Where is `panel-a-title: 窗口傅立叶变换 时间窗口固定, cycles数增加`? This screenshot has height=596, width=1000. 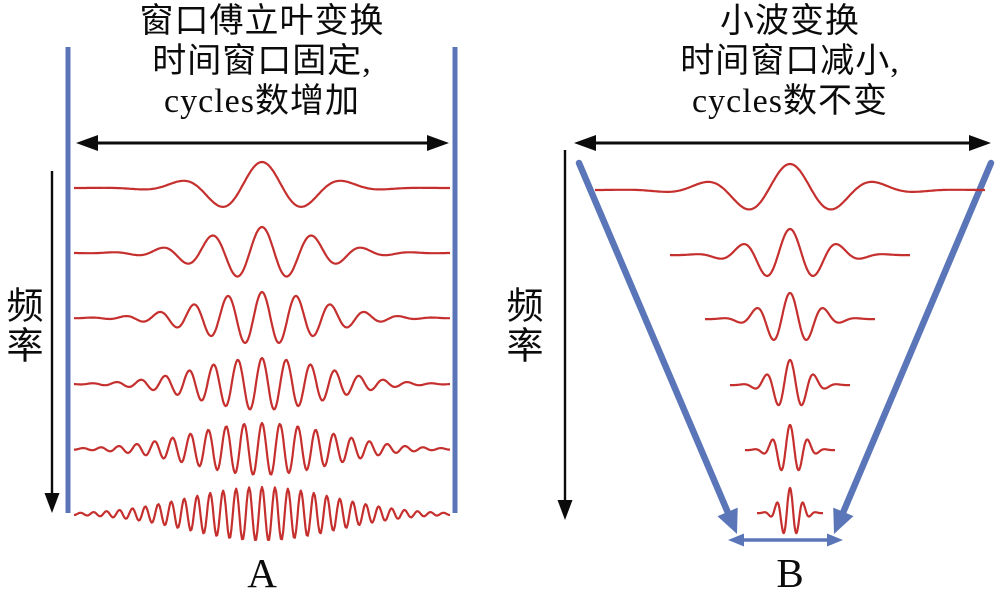 panel-a-title: 窗口傅立叶变换 时间窗口固定, cycles数增加 is located at coordinates (262, 62).